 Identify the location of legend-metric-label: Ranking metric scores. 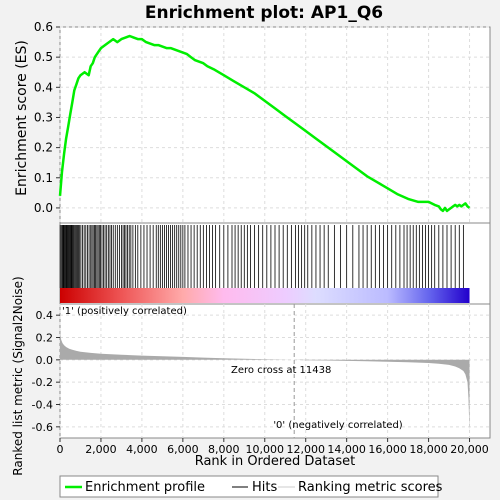
(370, 487).